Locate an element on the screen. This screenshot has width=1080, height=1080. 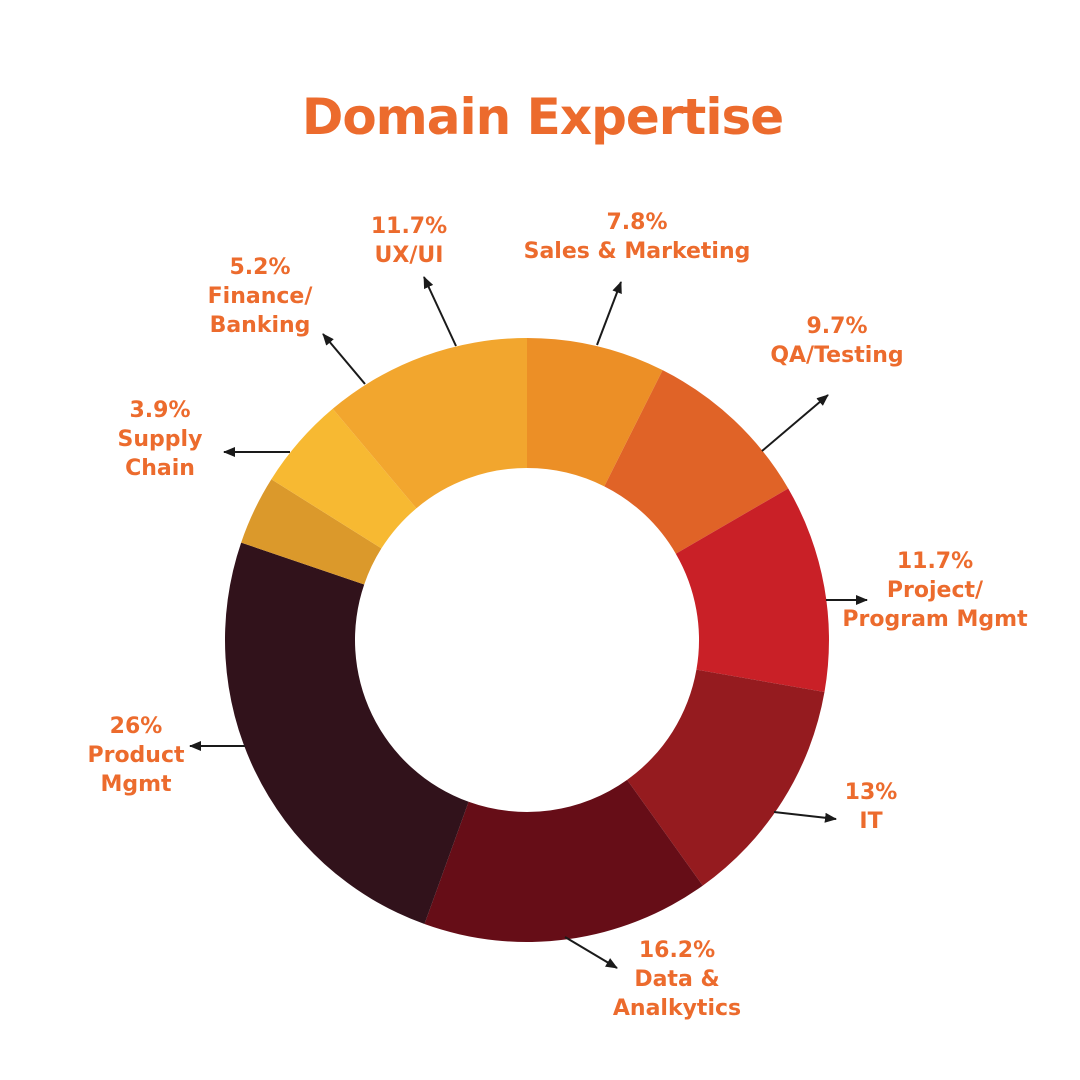
slice-category-label: Project/ is located at coordinates (935, 590).